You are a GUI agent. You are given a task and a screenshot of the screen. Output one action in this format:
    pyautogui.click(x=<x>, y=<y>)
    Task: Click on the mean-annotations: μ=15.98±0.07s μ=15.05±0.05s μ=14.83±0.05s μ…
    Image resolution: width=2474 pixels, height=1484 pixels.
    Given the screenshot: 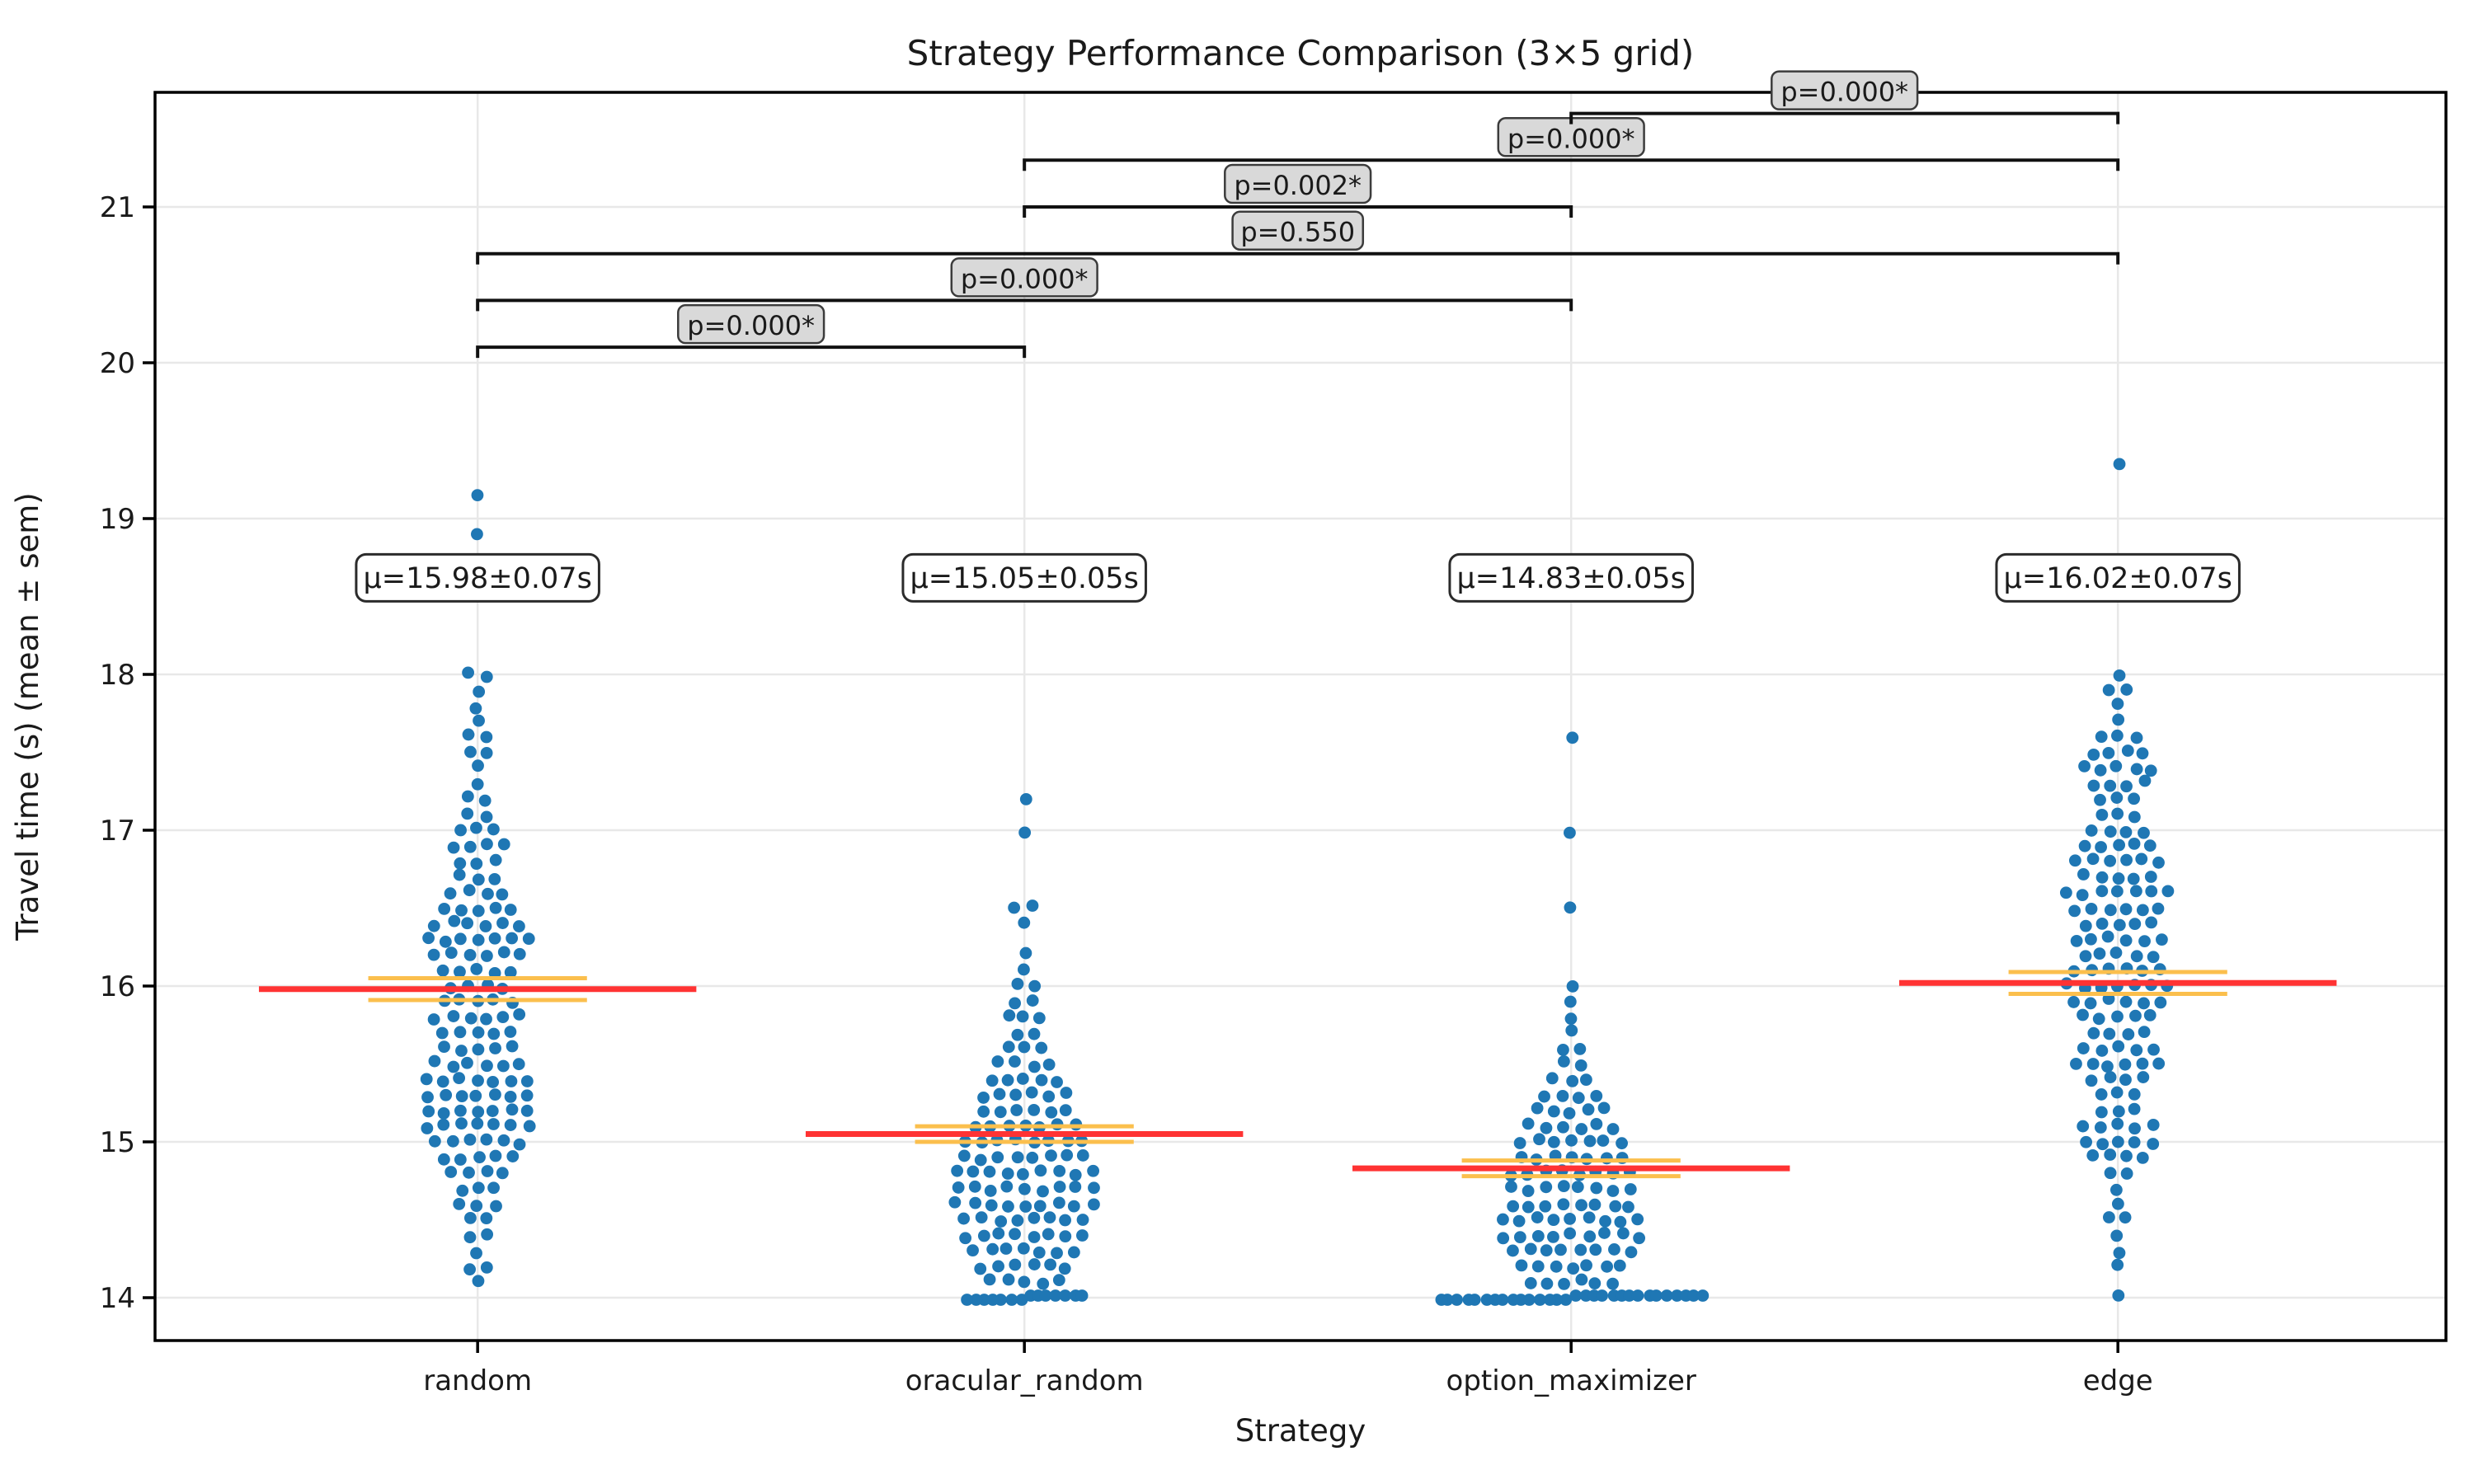 What is the action you would take?
    pyautogui.click(x=1298, y=577)
    